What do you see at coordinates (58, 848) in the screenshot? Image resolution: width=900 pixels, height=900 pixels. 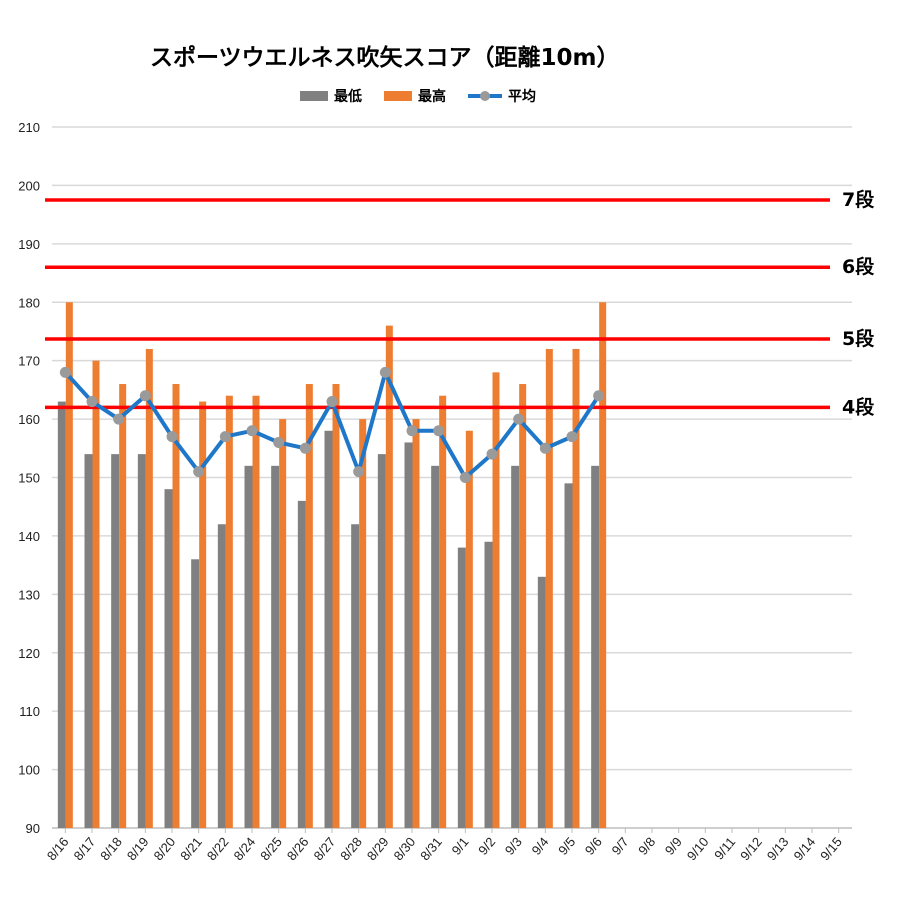 I see `x-tick-label: 8/16` at bounding box center [58, 848].